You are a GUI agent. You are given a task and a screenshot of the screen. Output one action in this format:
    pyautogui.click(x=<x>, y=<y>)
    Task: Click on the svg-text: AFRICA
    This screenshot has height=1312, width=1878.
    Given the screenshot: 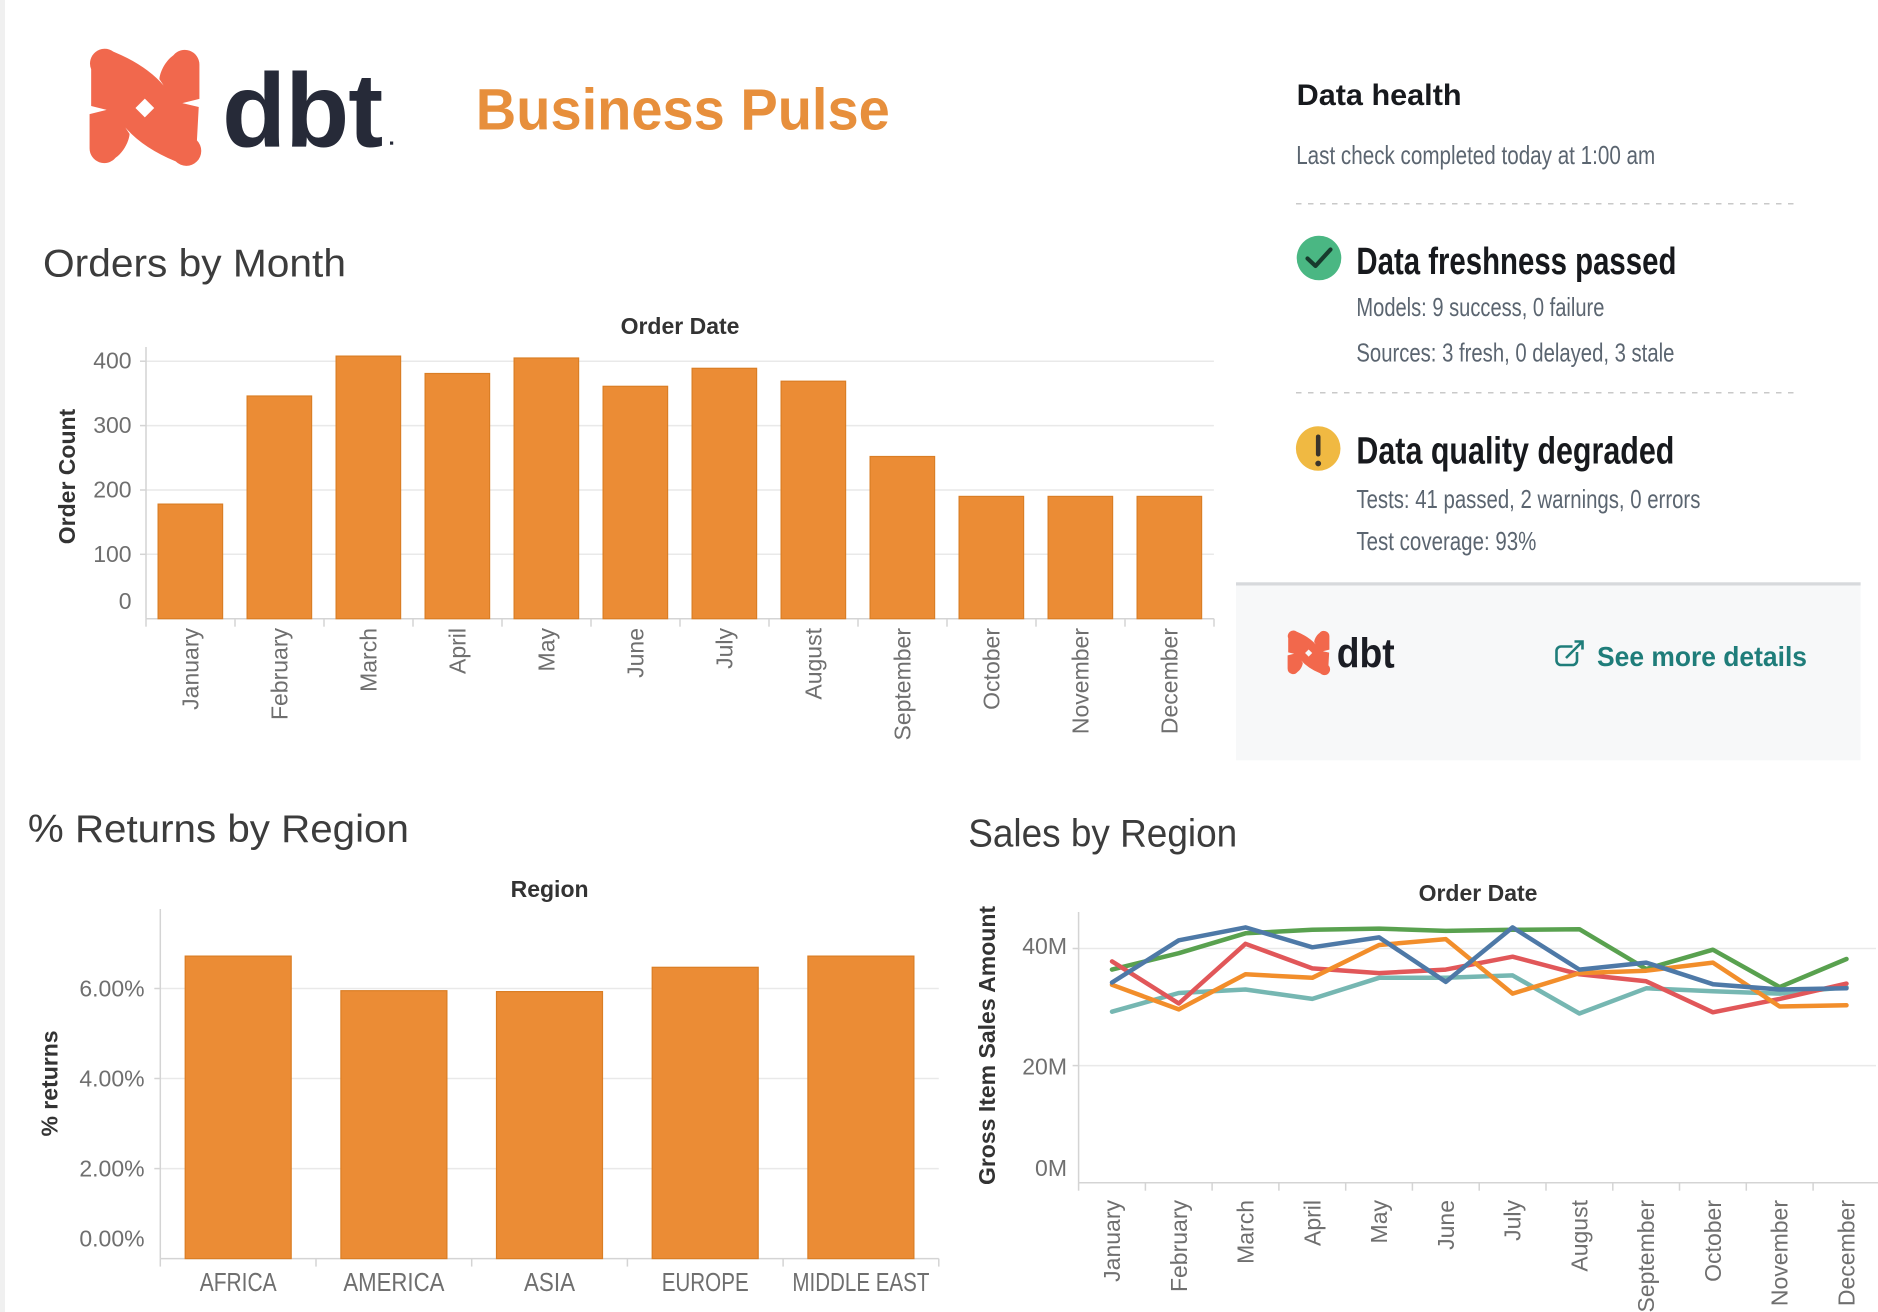 What is the action you would take?
    pyautogui.click(x=239, y=1282)
    